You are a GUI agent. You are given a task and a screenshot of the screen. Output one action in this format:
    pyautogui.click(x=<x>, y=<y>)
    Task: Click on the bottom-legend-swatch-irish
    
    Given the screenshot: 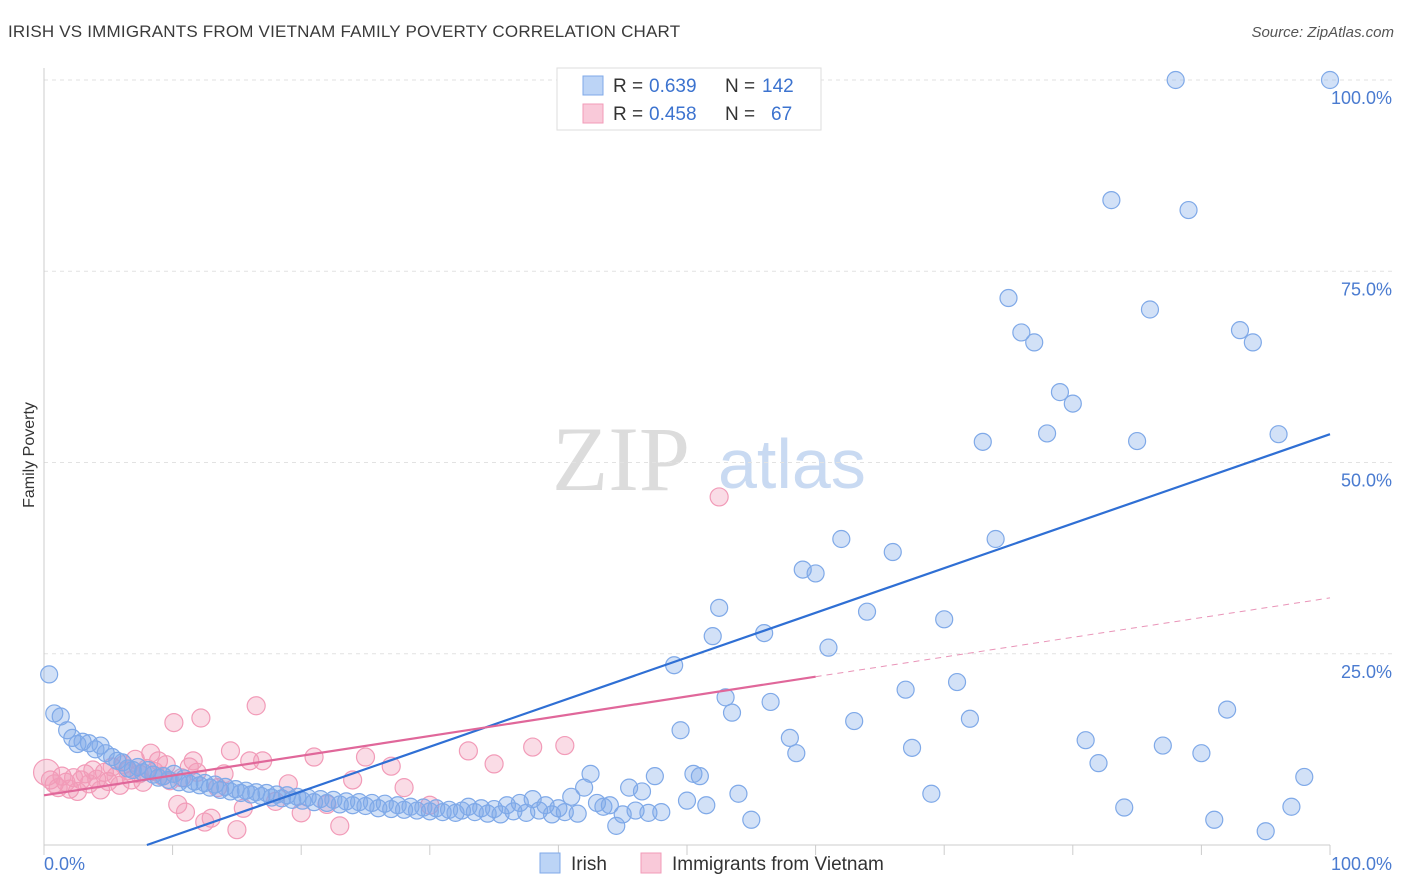 What is the action you would take?
    pyautogui.click(x=550, y=863)
    